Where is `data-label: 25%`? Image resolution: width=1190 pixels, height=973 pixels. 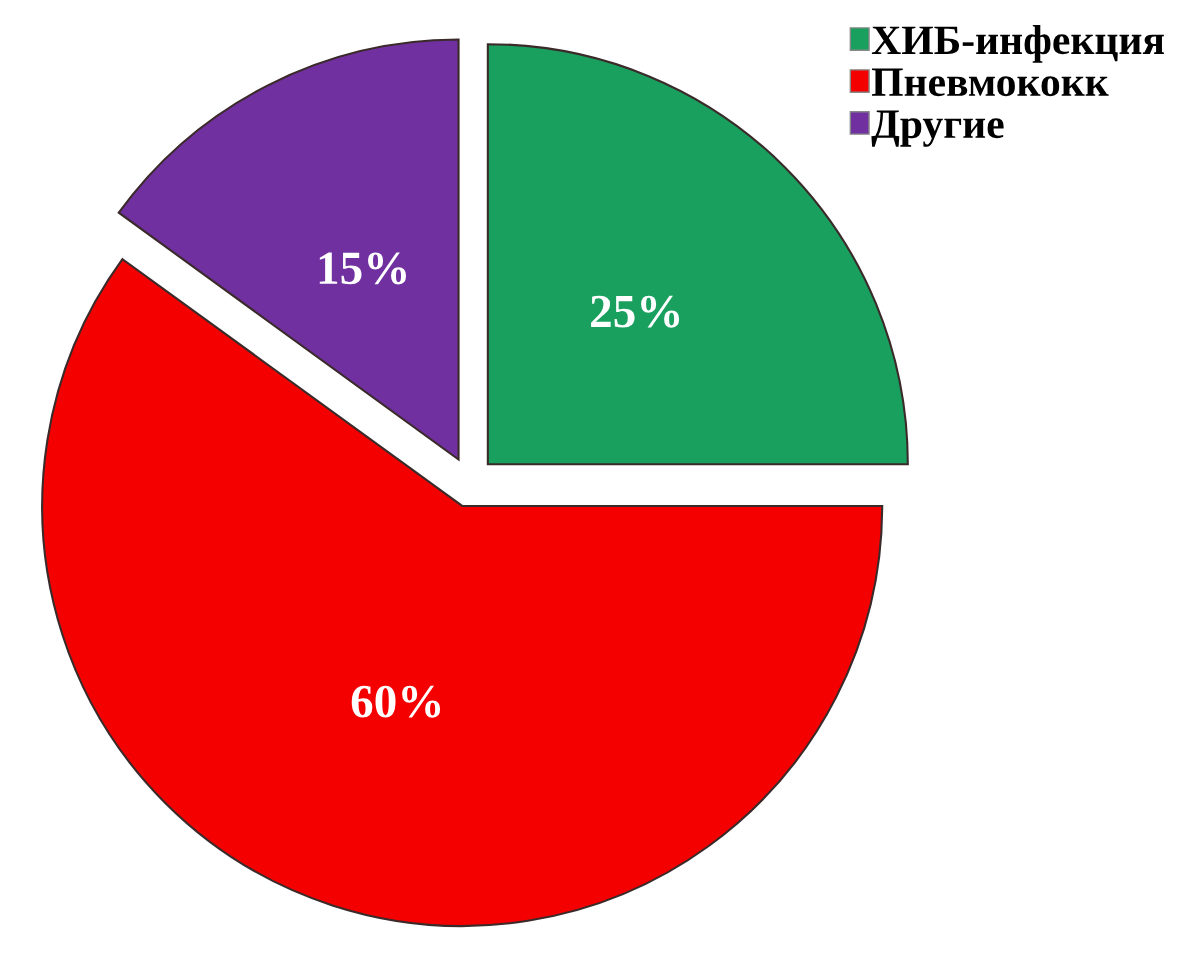
data-label: 25% is located at coordinates (635, 311).